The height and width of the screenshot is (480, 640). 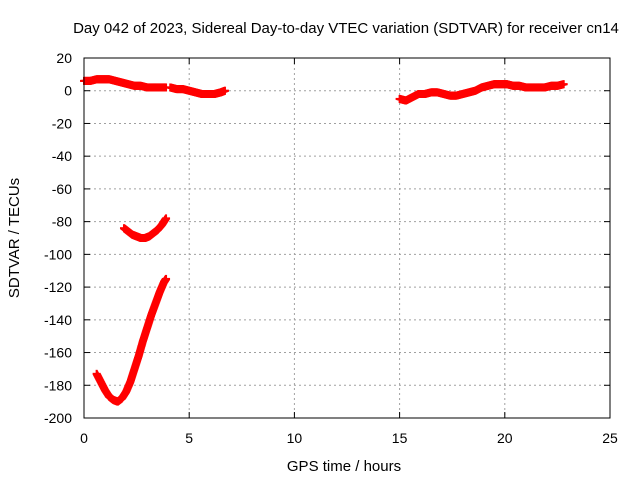 What do you see at coordinates (189, 438) in the screenshot?
I see `x-tick-label: 5` at bounding box center [189, 438].